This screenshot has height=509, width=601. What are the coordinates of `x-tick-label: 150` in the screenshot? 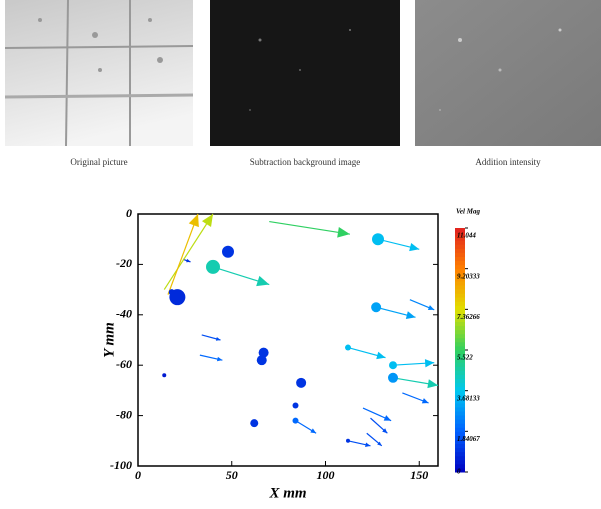 It's located at (419, 475).